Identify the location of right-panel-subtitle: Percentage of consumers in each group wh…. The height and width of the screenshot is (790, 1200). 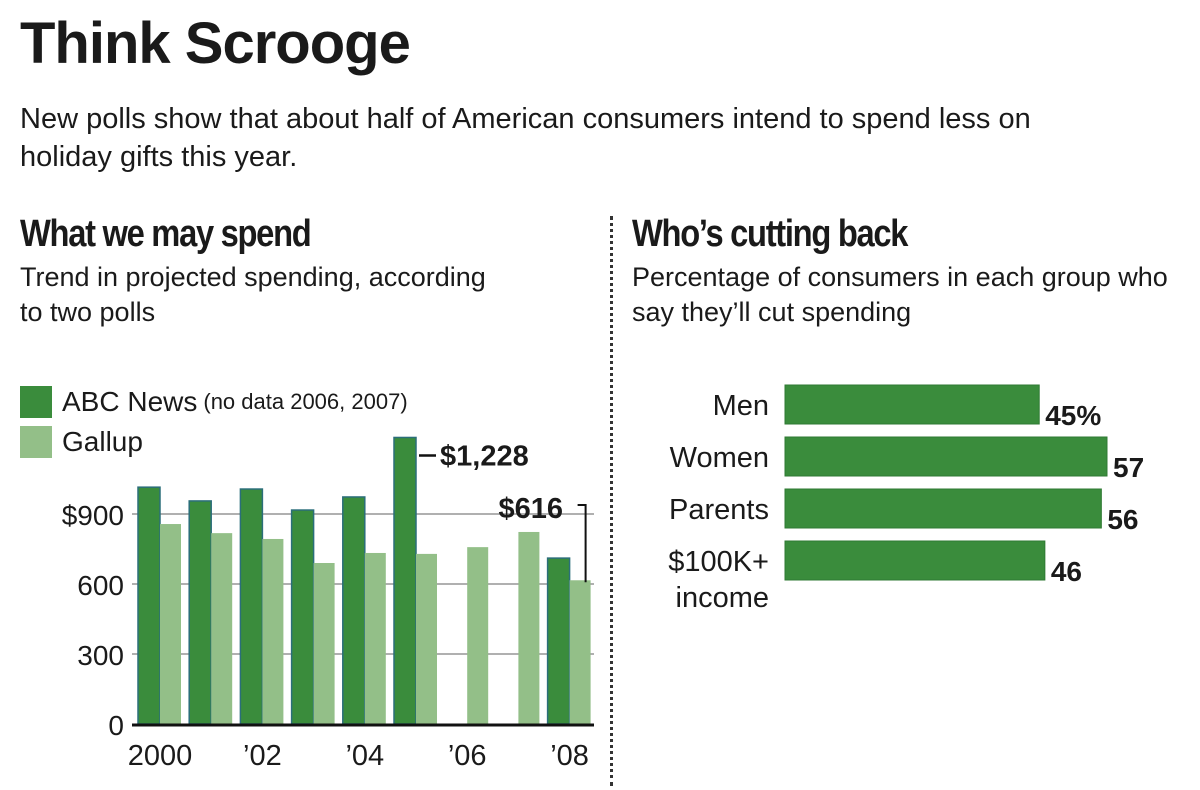
(900, 294).